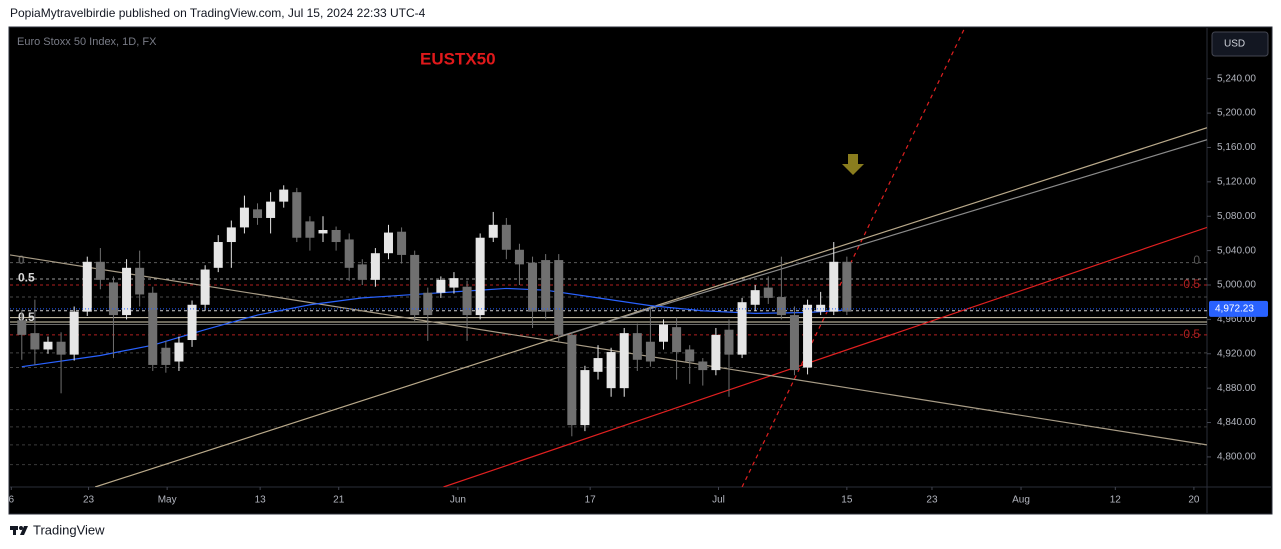 The image size is (1281, 549). What do you see at coordinates (1021, 500) in the screenshot?
I see `x-tick-label: Aug` at bounding box center [1021, 500].